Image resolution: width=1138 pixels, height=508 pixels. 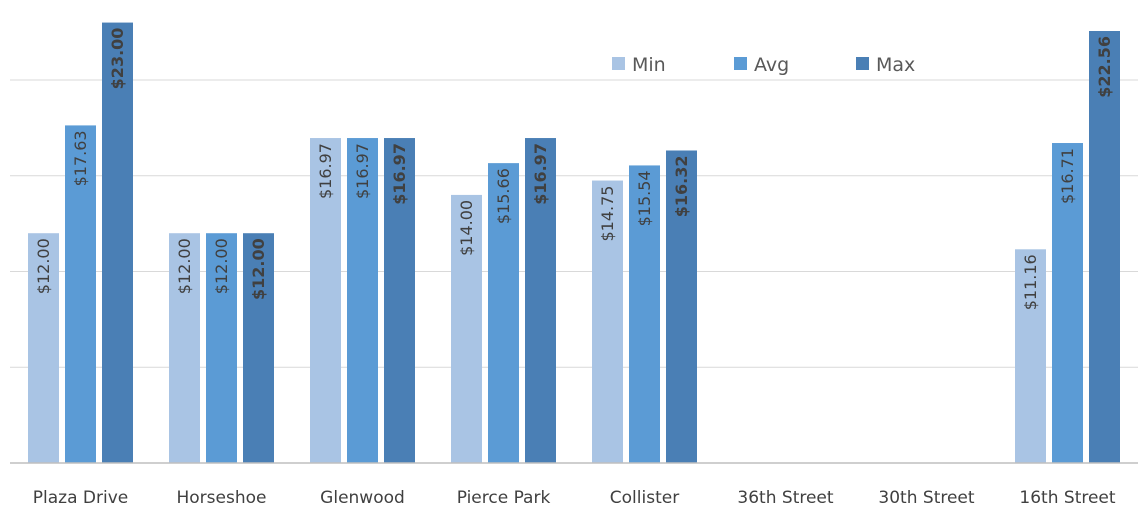 I want to click on x-tick-label: Pierce Park, so click(x=504, y=498).